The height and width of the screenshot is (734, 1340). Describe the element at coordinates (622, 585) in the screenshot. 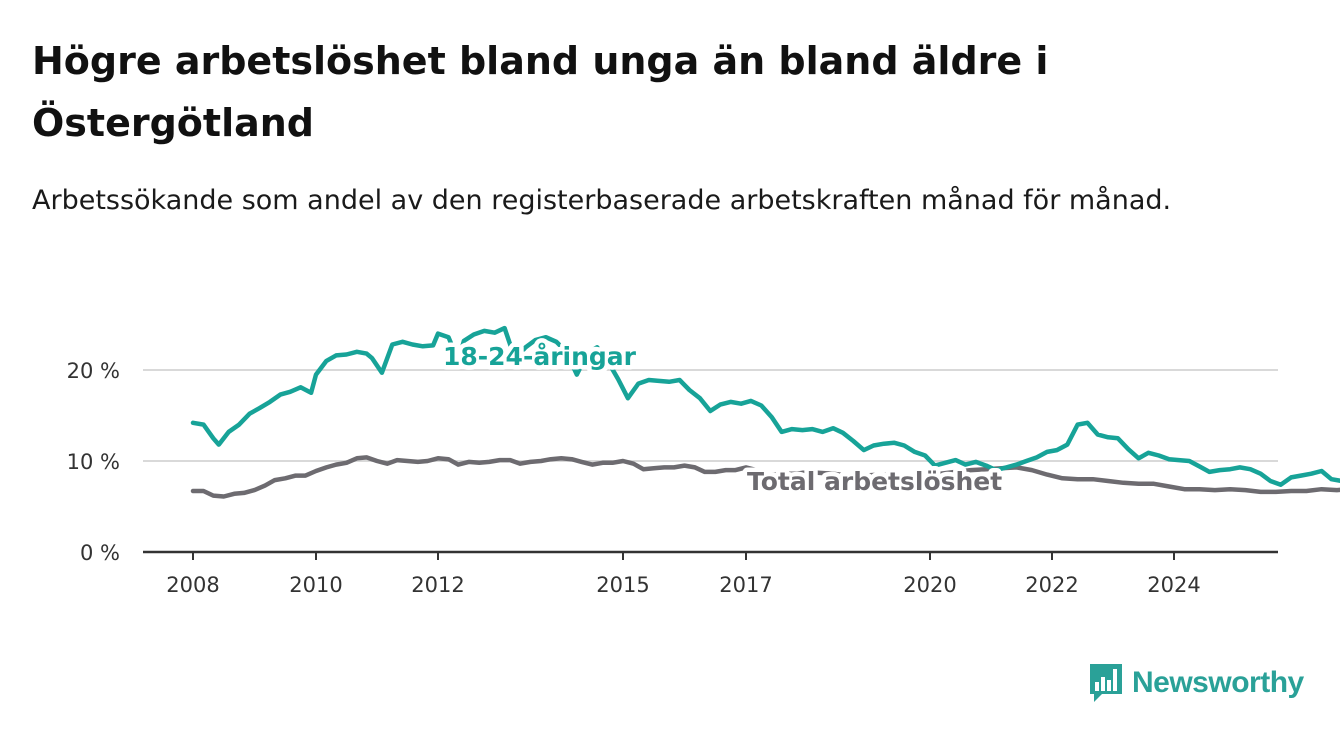

I see `x-tick-label: 2015` at that location.